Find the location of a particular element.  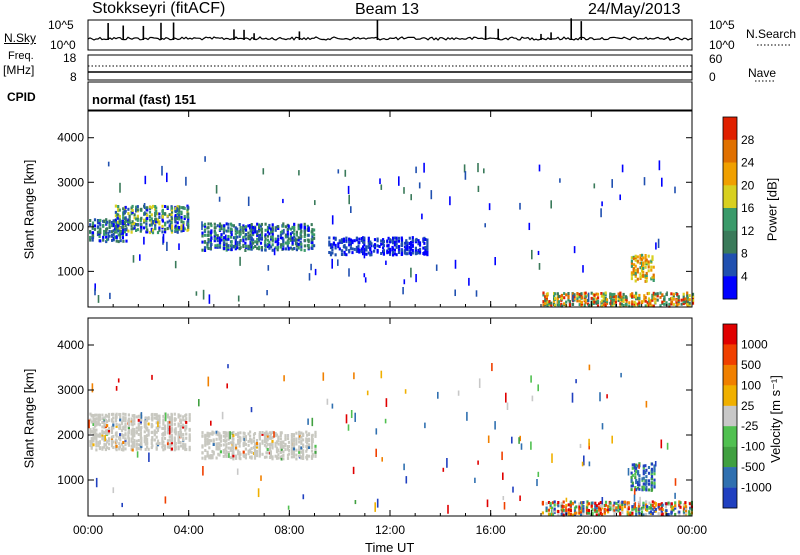

power-ytick-label: 3000 is located at coordinates (70, 182).